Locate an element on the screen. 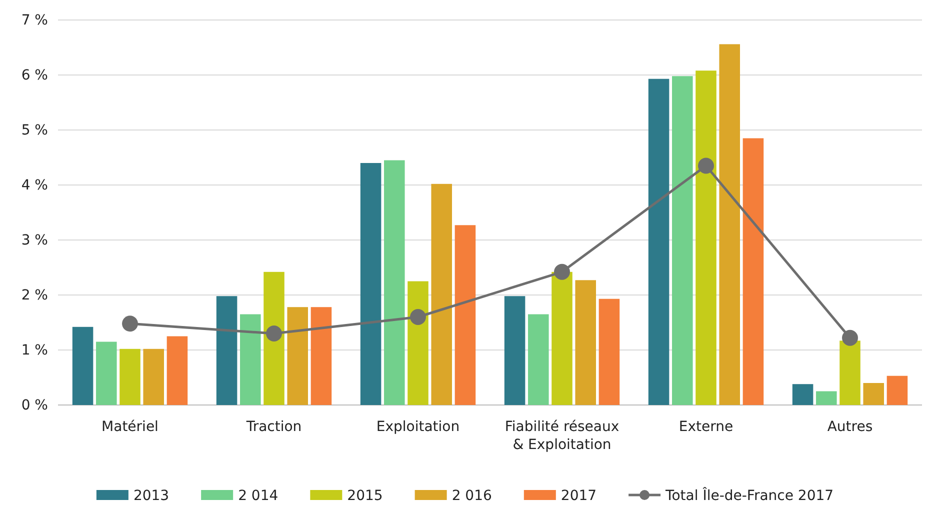 The image size is (930, 510). y-tick-label: 0 % is located at coordinates (34, 405).